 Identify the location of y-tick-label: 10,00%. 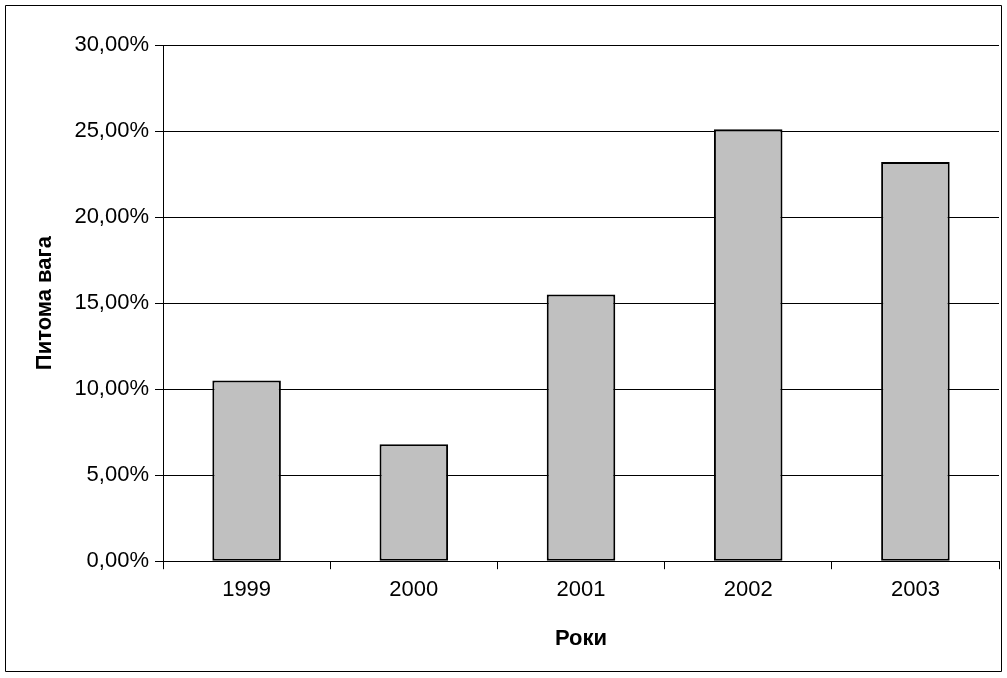
(112, 388).